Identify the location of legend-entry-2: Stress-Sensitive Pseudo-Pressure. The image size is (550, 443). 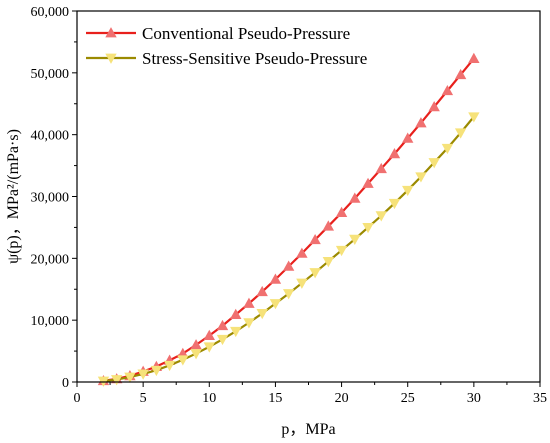
(226, 58).